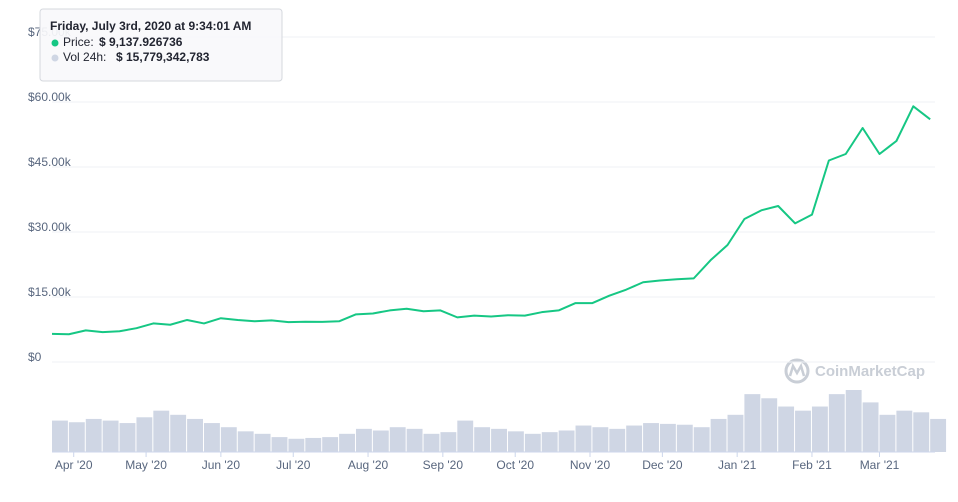 The height and width of the screenshot is (502, 958). What do you see at coordinates (812, 465) in the screenshot?
I see `x-tick-label: Feb '21` at bounding box center [812, 465].